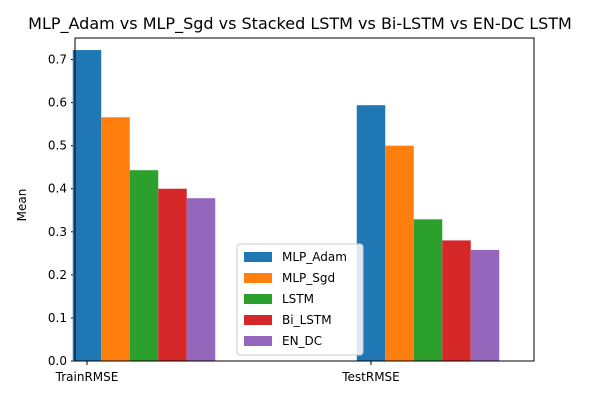  What do you see at coordinates (57, 318) in the screenshot?
I see `y-tick-label: 0.1` at bounding box center [57, 318].